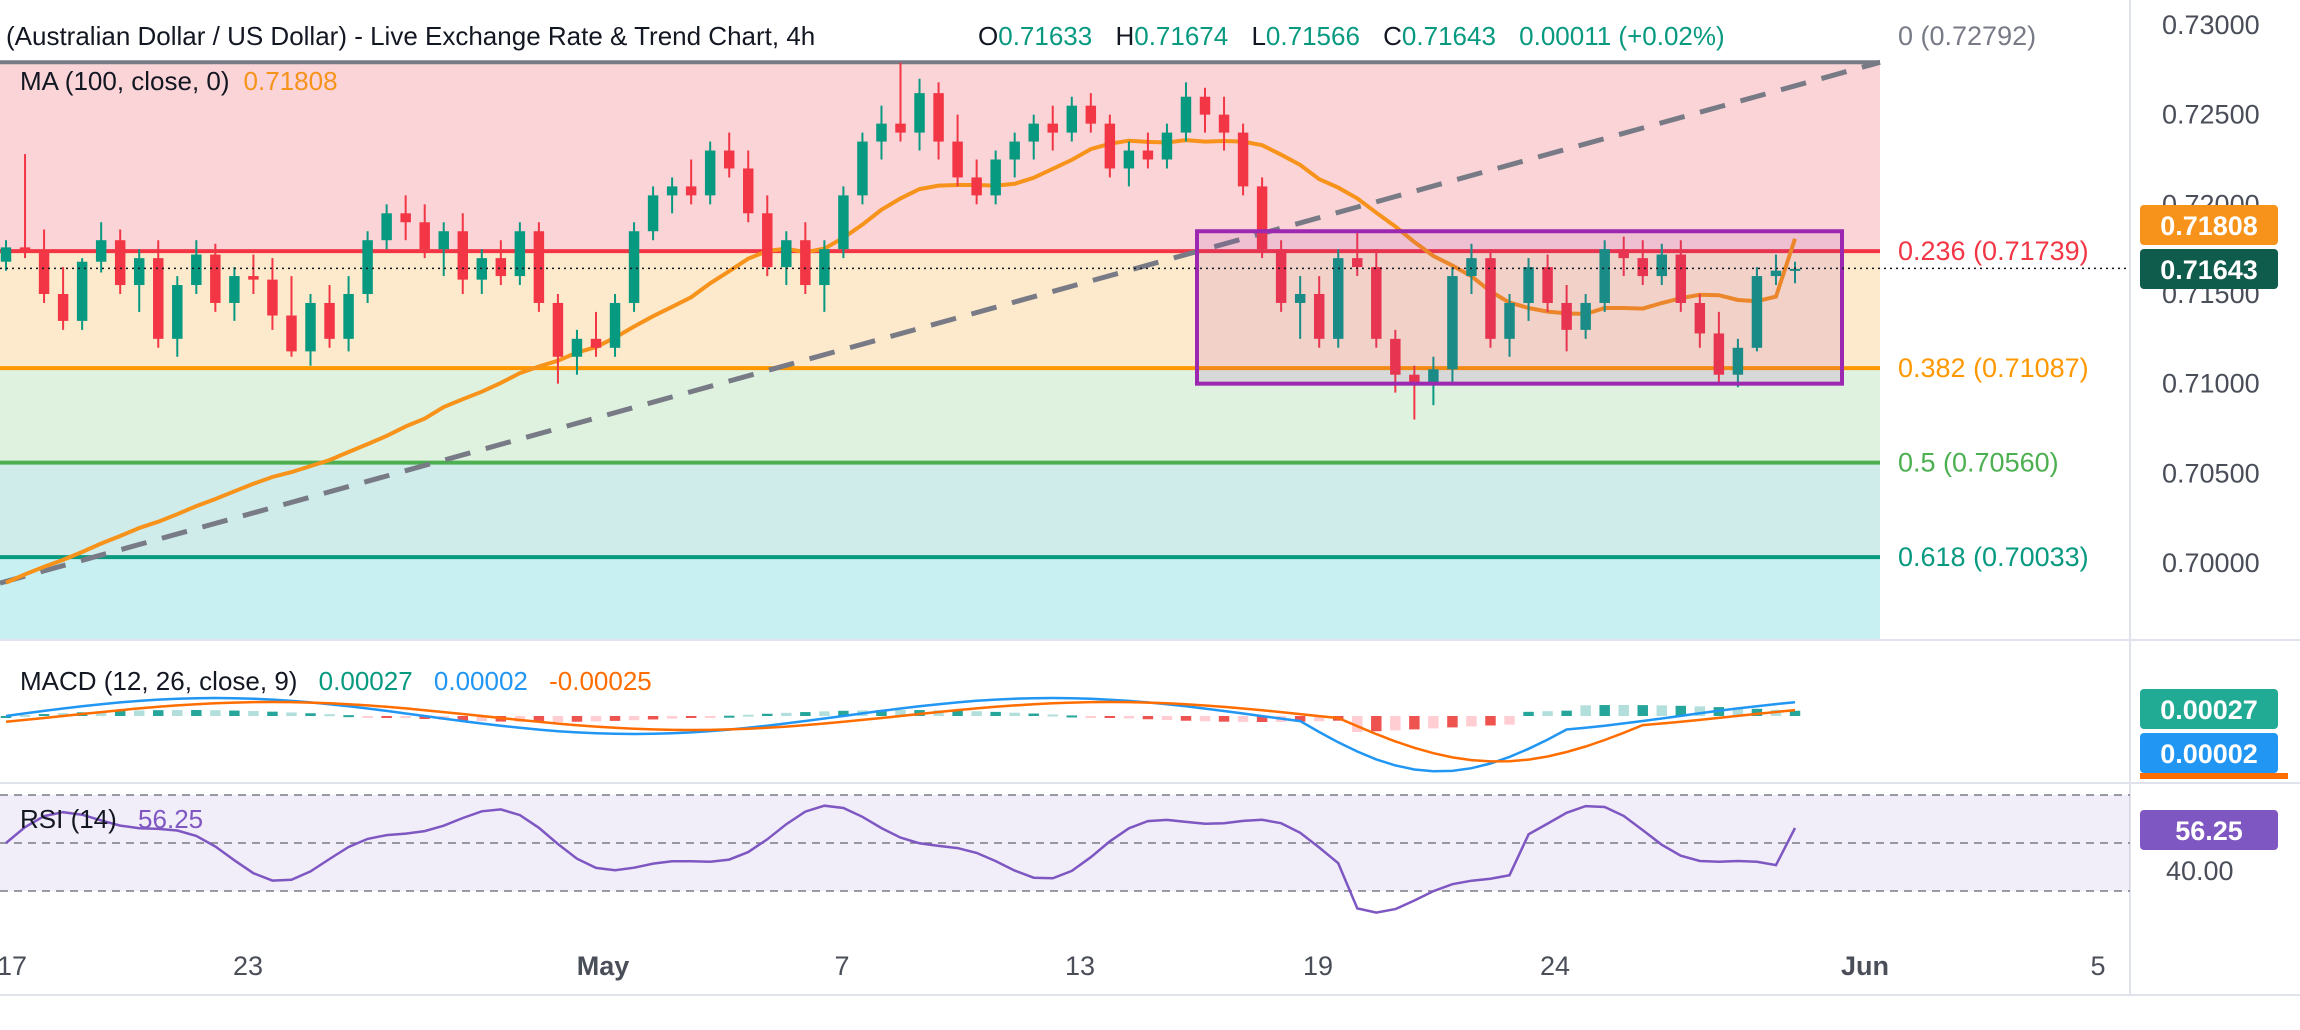 The height and width of the screenshot is (1030, 2300). Describe the element at coordinates (1993, 368) in the screenshot. I see `fib-level-label: 0.382 (0.71087)` at that location.